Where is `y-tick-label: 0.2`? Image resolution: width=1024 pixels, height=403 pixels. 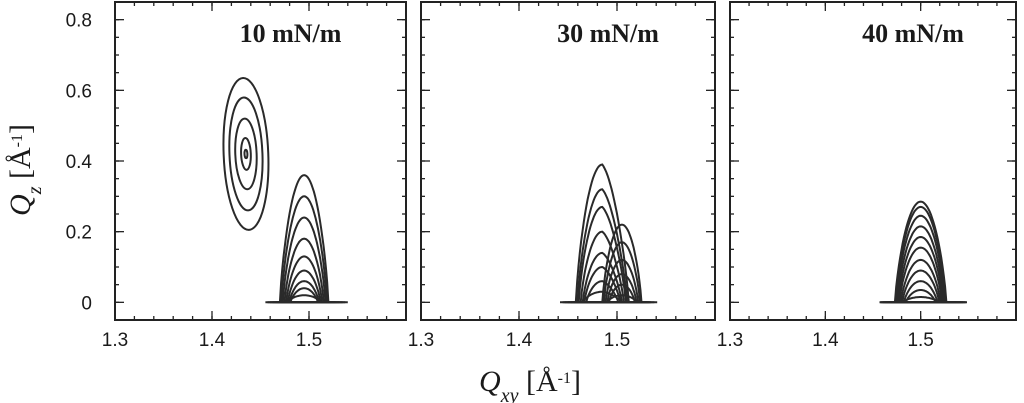
y-tick-label: 0.2 is located at coordinates (79, 233).